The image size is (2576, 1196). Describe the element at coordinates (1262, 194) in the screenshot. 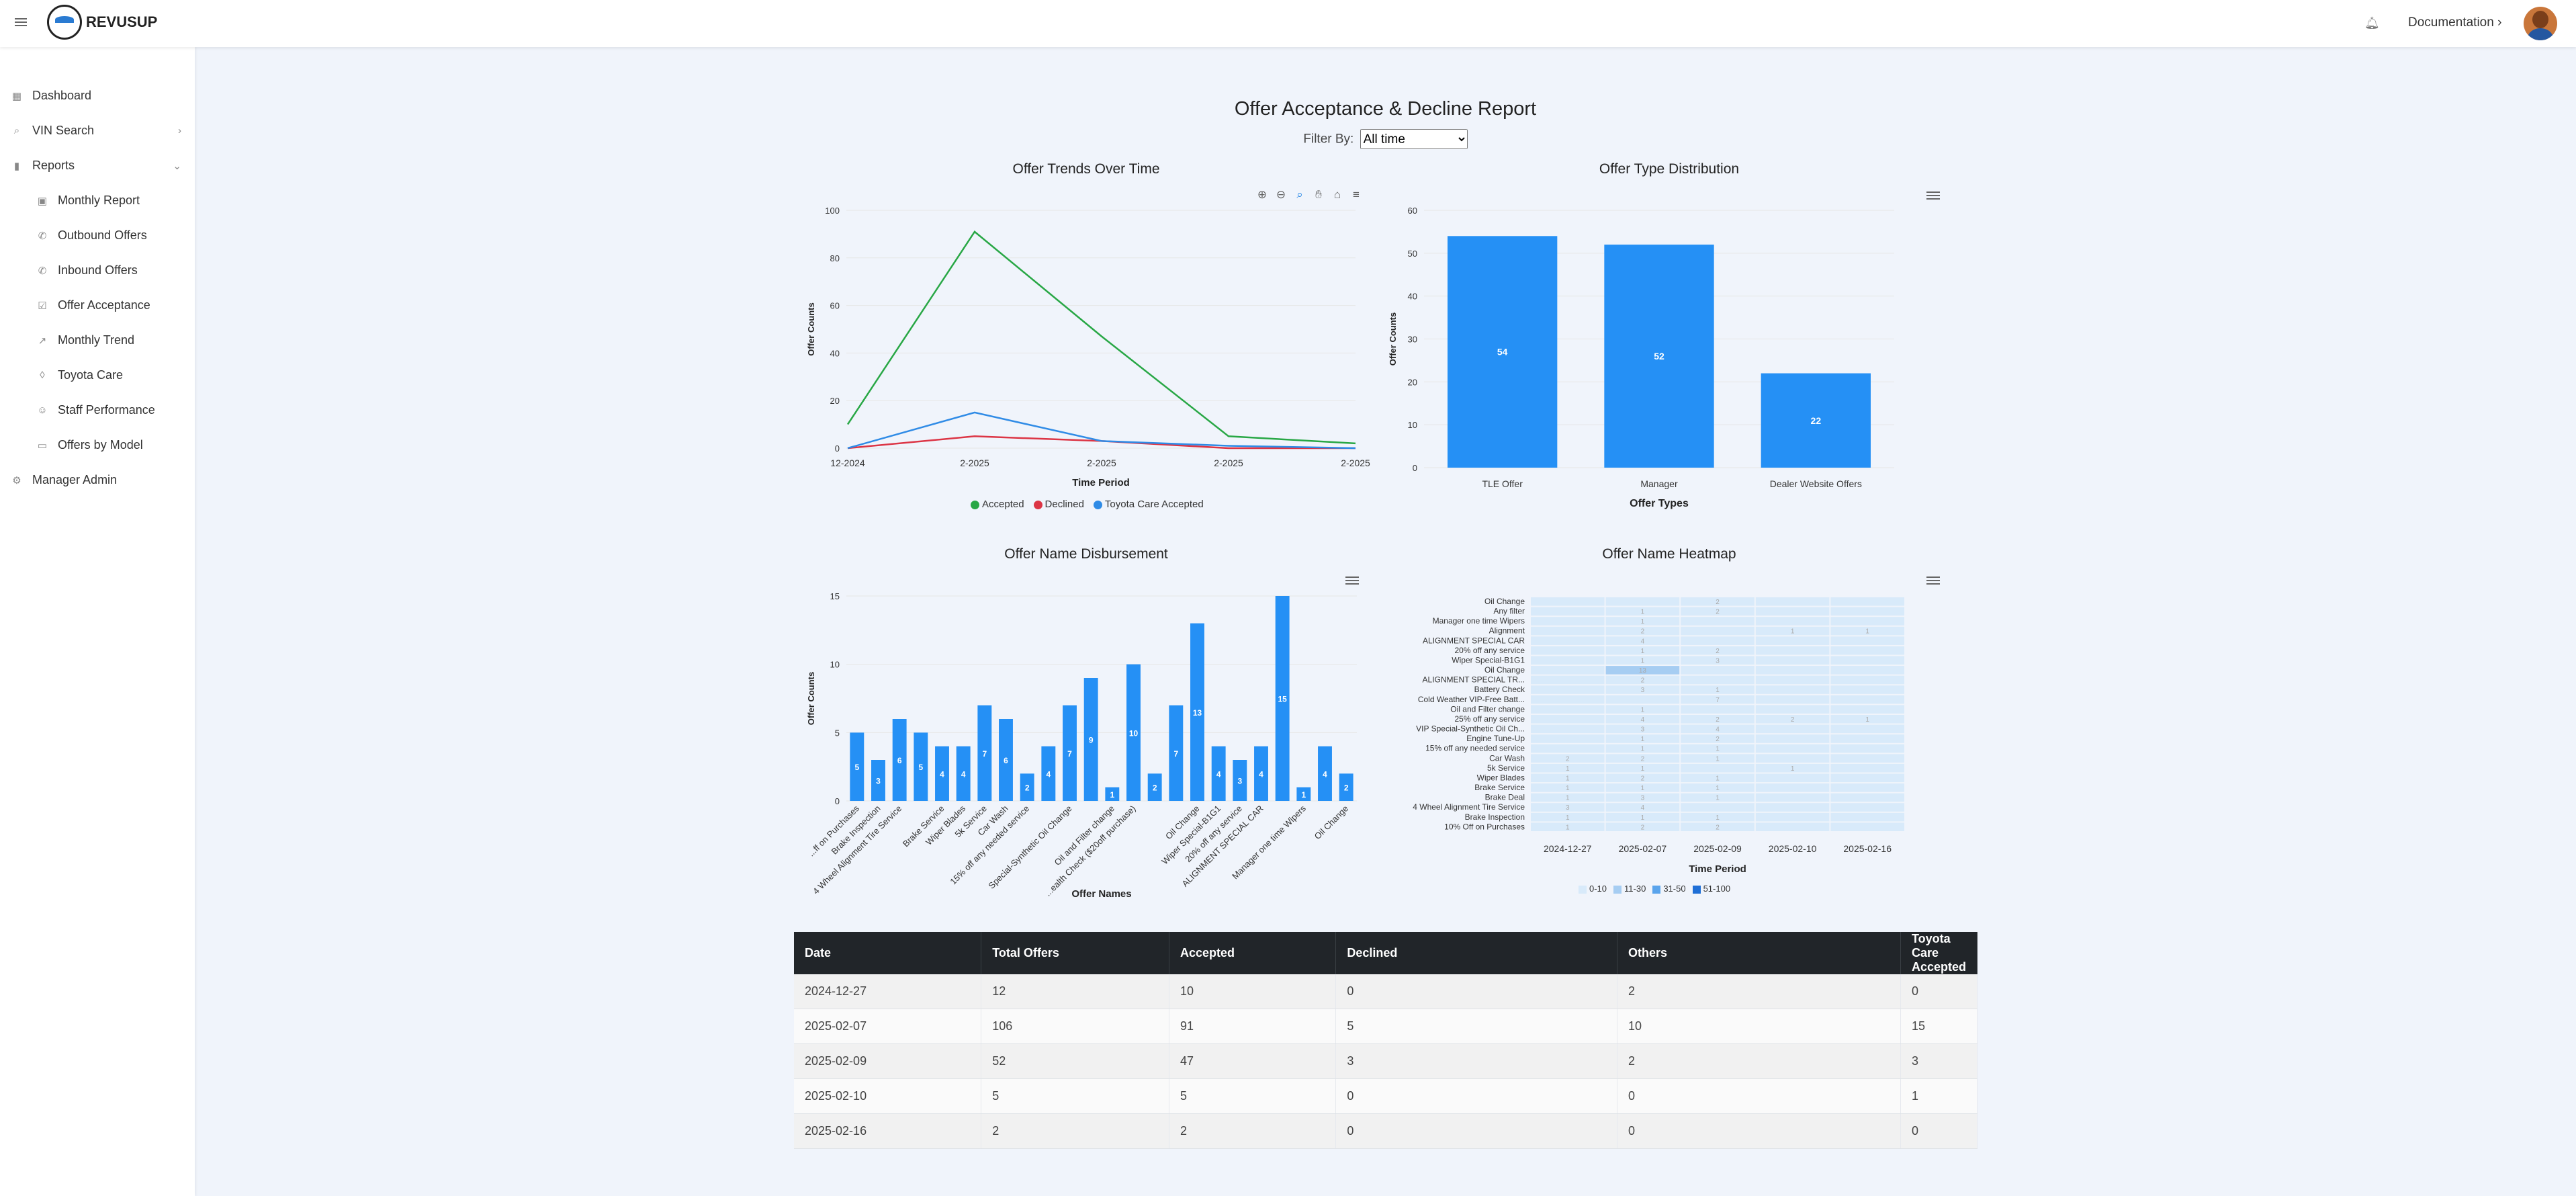

I see `zoom-in-icon: ⊕` at that location.